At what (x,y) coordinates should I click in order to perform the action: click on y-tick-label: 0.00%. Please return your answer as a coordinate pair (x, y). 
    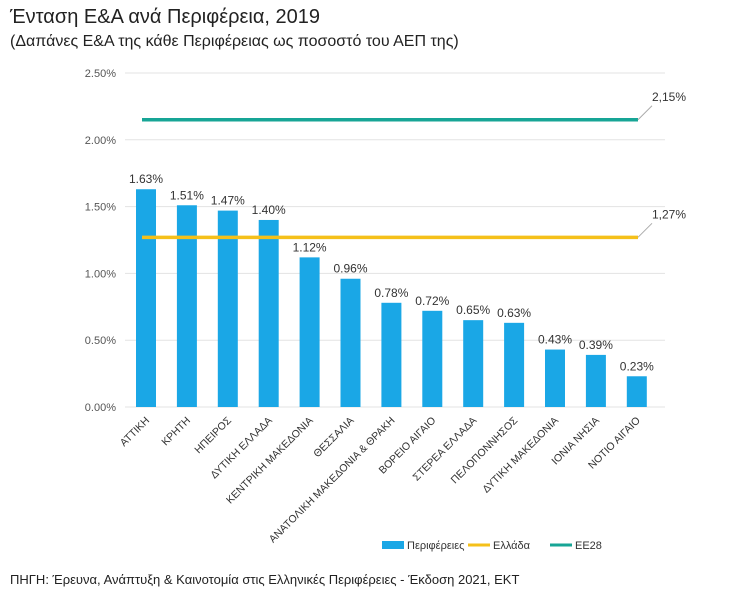
    Looking at the image, I should click on (100, 408).